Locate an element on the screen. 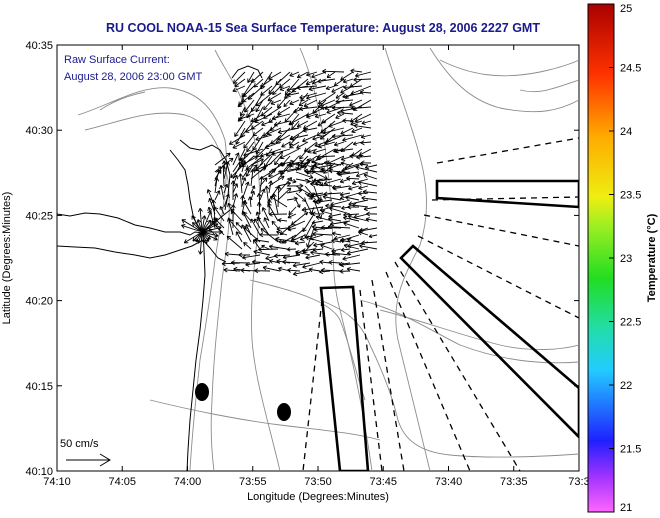 The height and width of the screenshot is (518, 660). coastline is located at coordinates (205, 175).